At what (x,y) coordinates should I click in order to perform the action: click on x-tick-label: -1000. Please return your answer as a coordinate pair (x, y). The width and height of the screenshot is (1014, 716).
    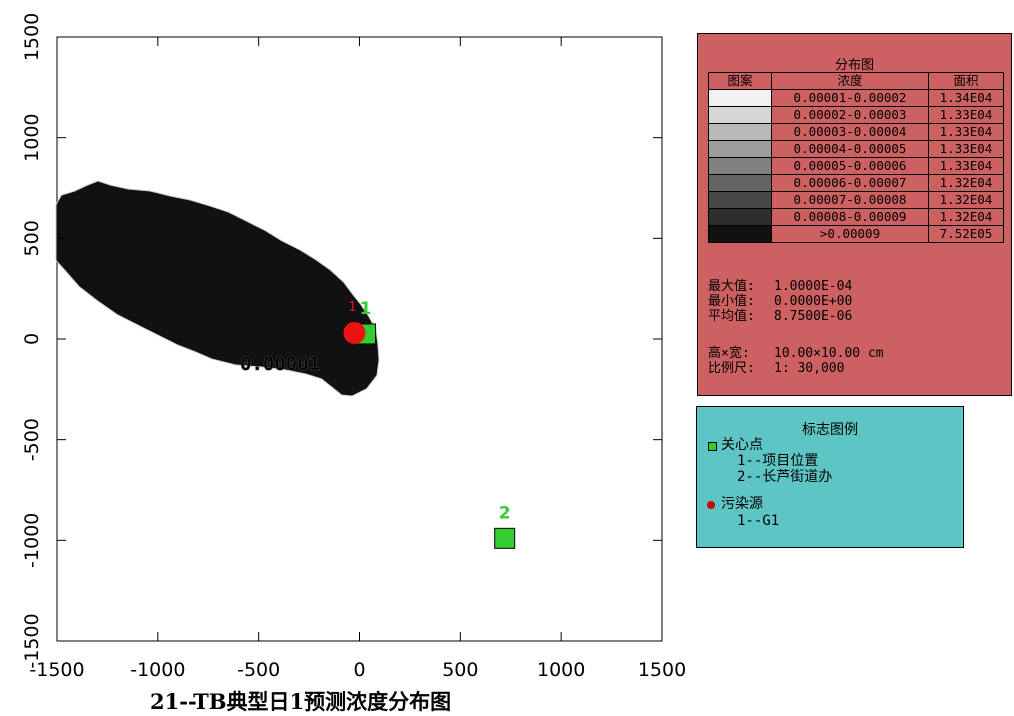
    Looking at the image, I should click on (157, 670).